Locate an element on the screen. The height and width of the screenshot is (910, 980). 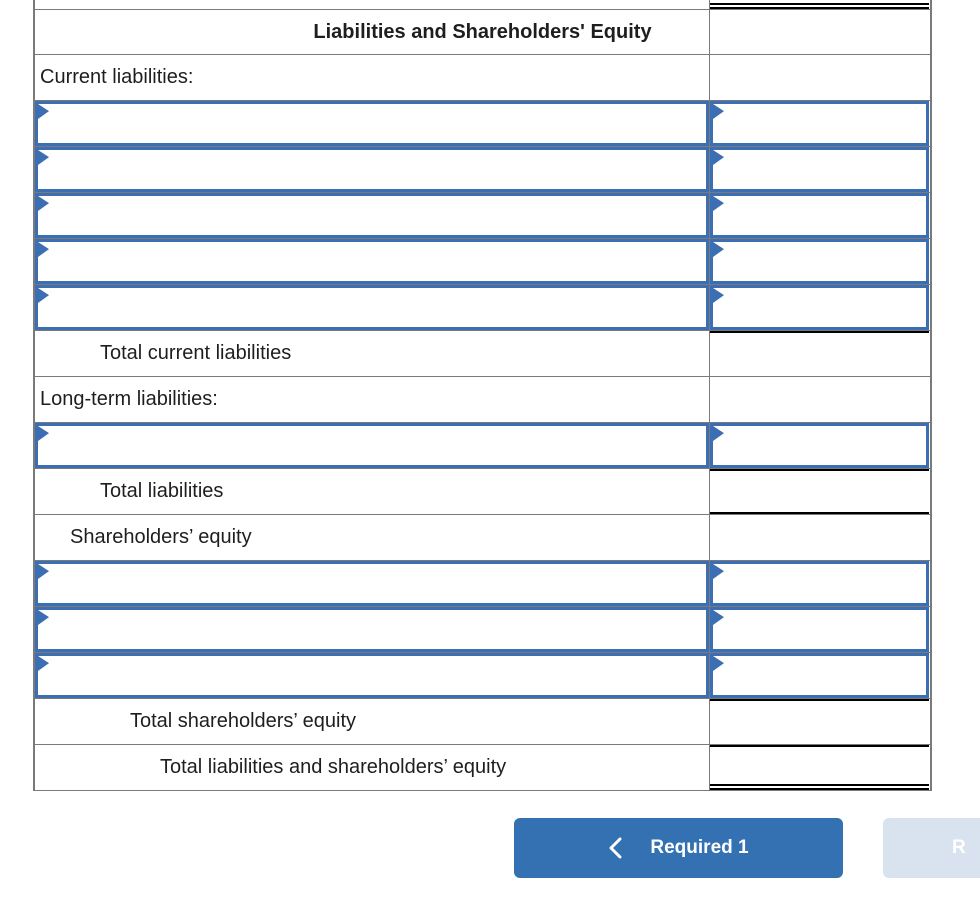
row-label: Total shareholders’ equity is located at coordinates (243, 721).